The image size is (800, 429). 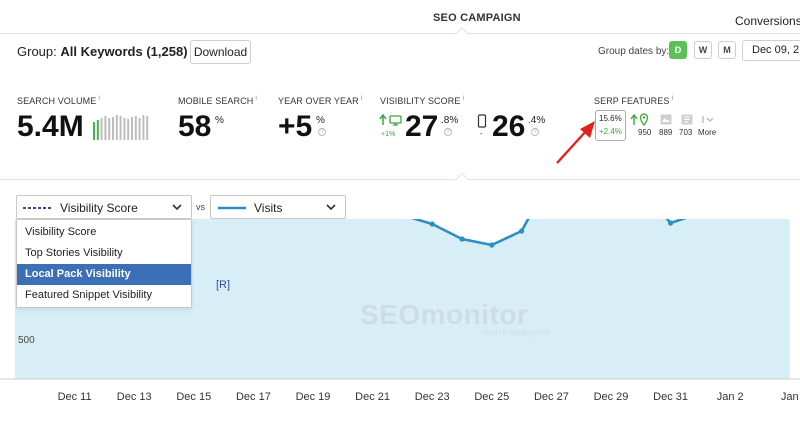 What do you see at coordinates (491, 397) in the screenshot?
I see `x-tick-label: Dec 25` at bounding box center [491, 397].